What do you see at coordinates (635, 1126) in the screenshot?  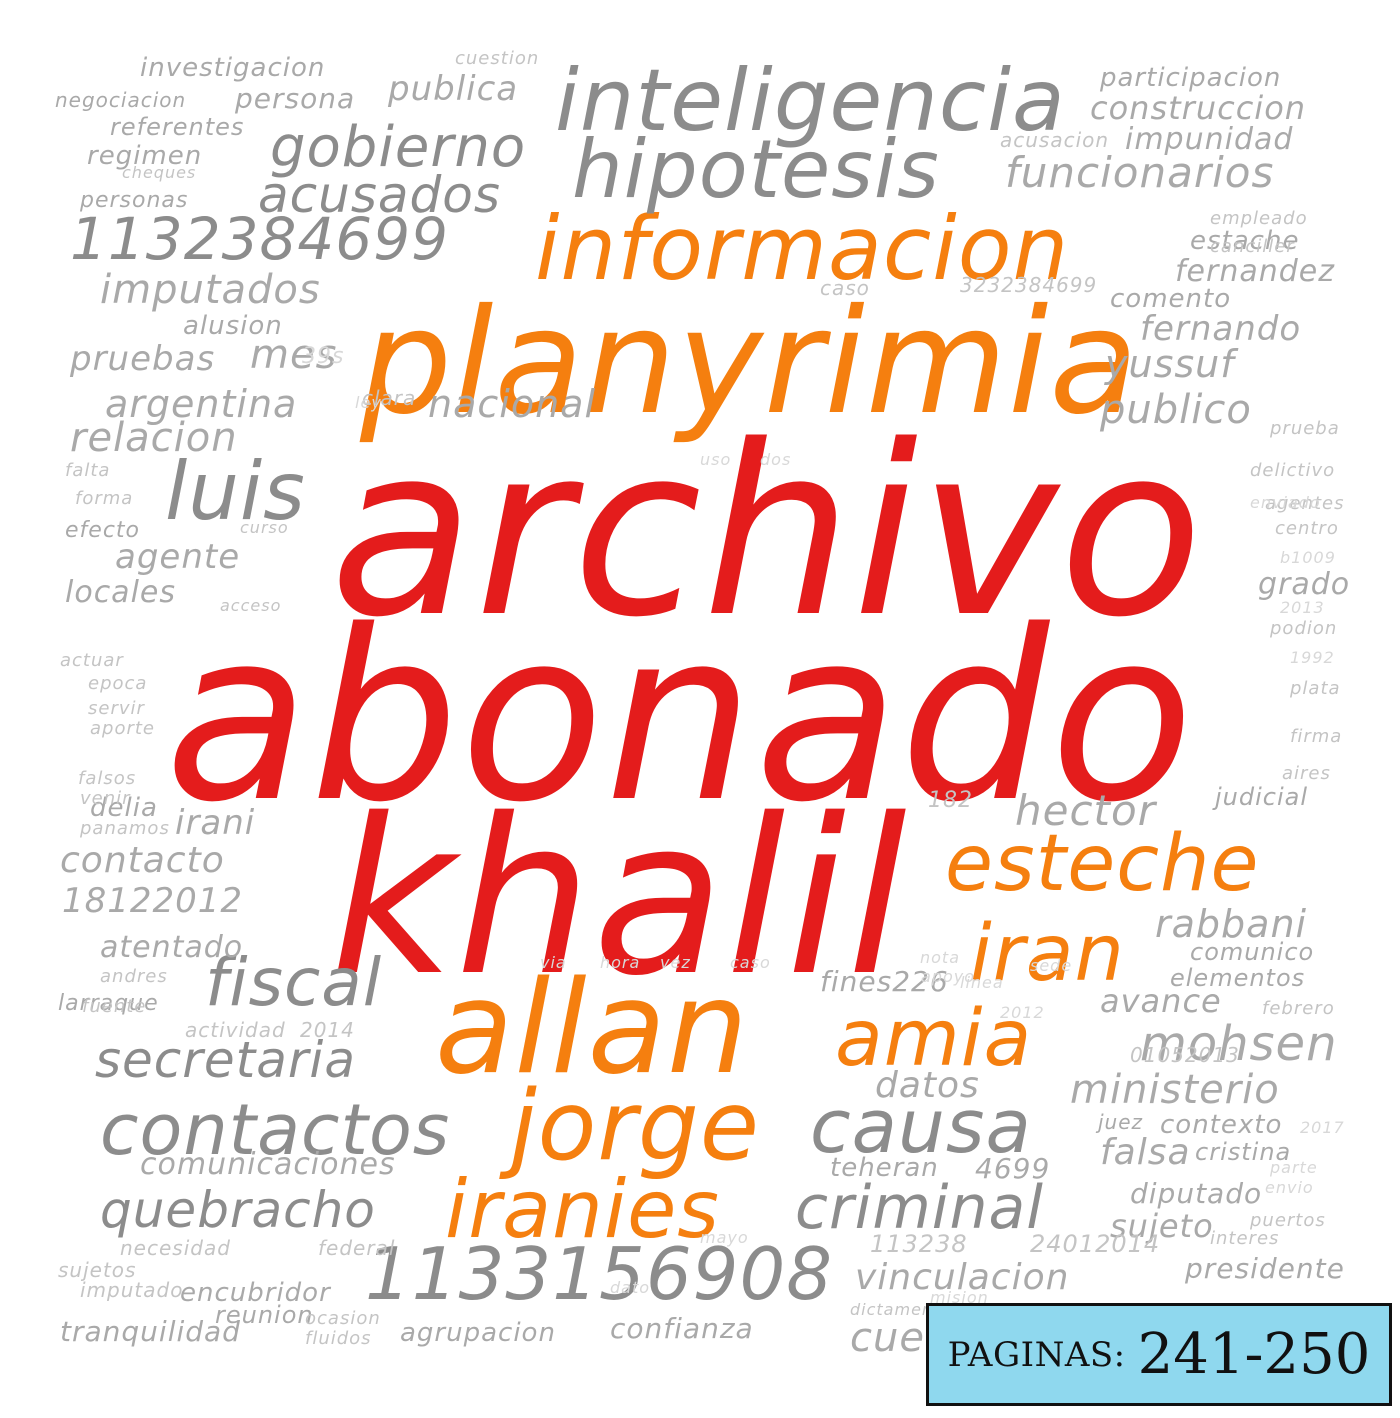 I see `cloud-word: jorge` at bounding box center [635, 1126].